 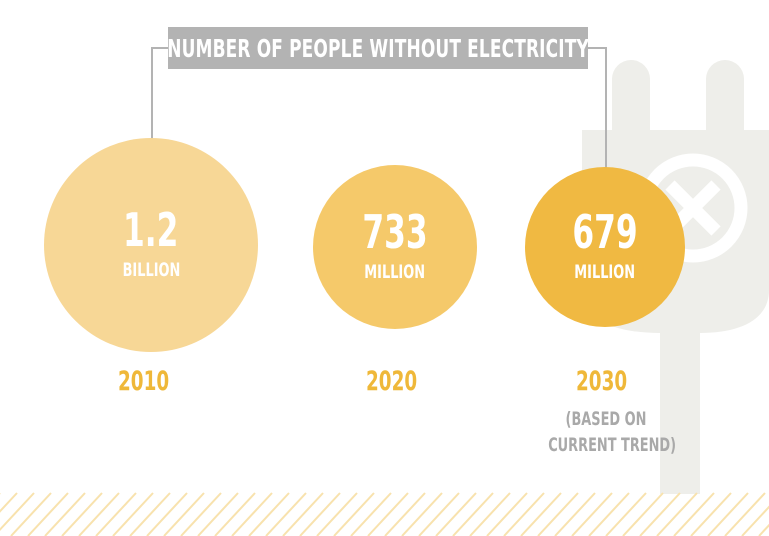 I want to click on bubble-unit: BILLION, so click(x=151, y=270).